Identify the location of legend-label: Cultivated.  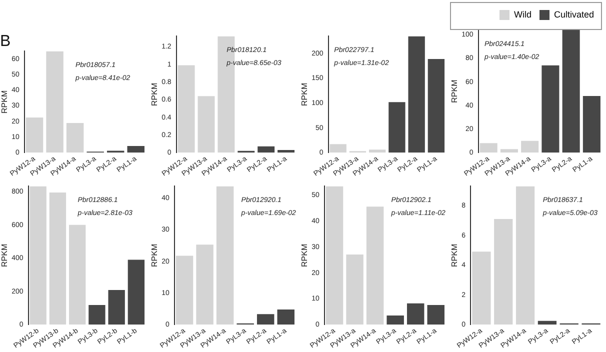
(574, 14).